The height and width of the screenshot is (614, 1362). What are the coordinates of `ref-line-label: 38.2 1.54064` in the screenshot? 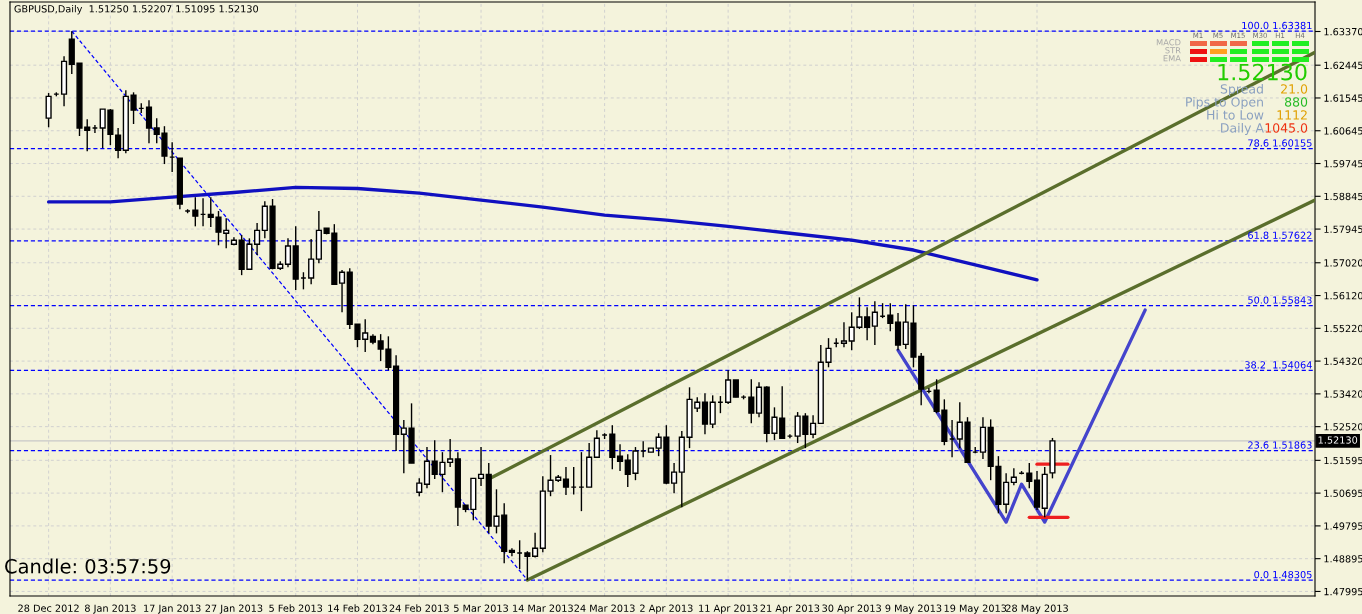 It's located at (1278, 365).